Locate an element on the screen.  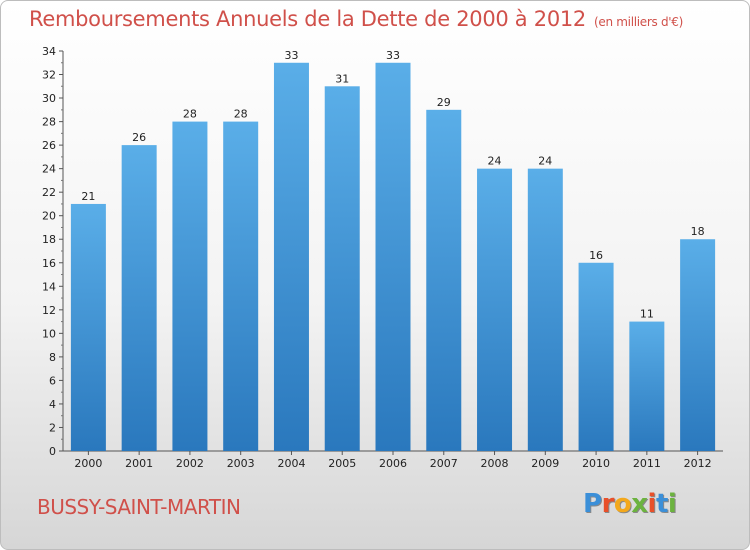
x-tick-label: 2011 is located at coordinates (647, 463).